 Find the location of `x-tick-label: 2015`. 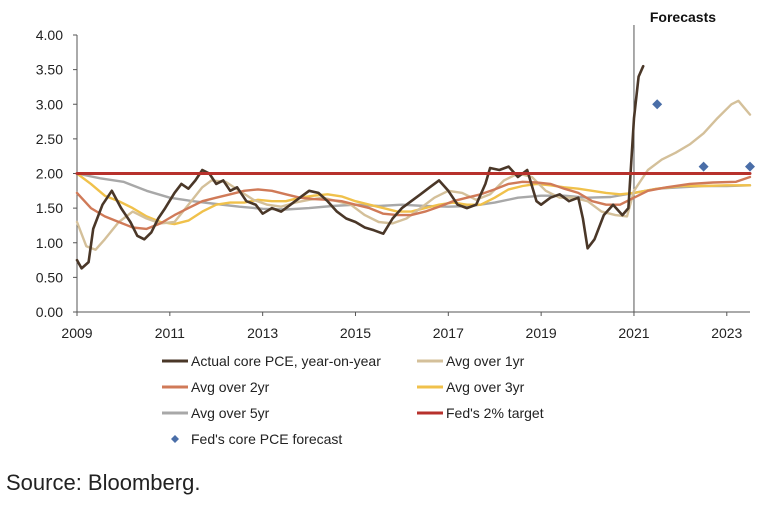

x-tick-label: 2015 is located at coordinates (355, 333).